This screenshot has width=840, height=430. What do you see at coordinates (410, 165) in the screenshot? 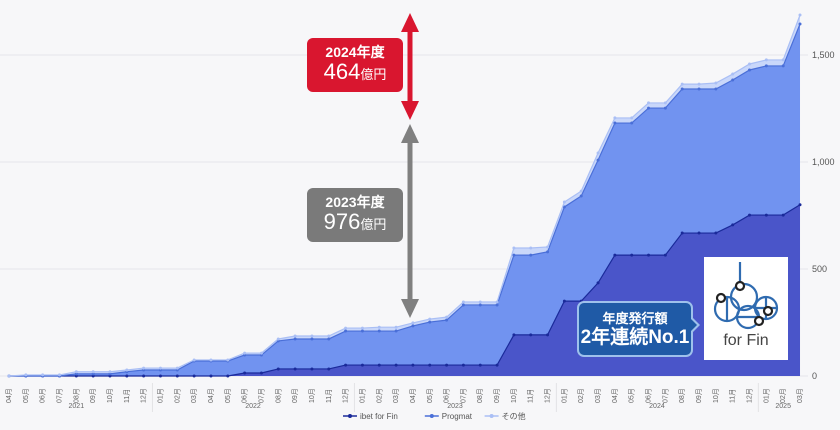
I see `annotation-arrows` at bounding box center [410, 165].